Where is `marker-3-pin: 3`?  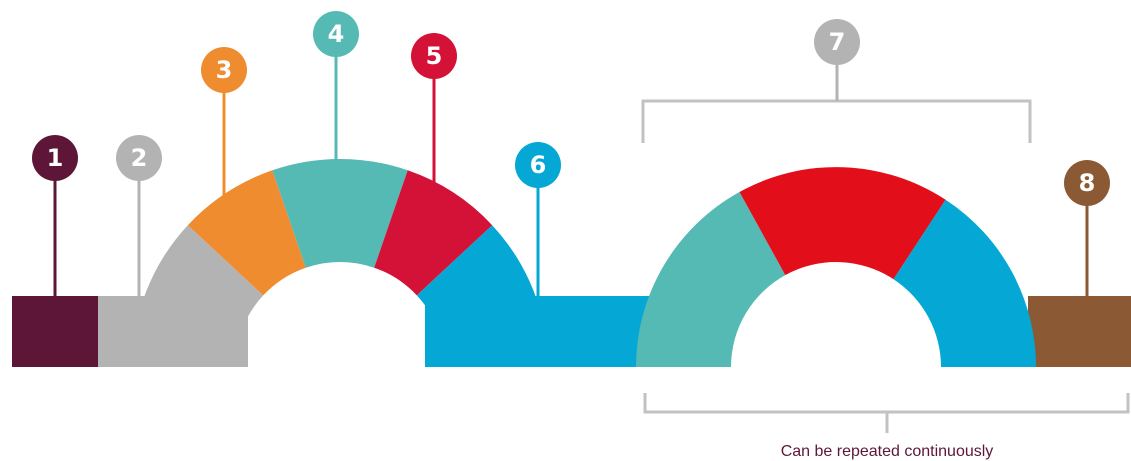 marker-3-pin: 3 is located at coordinates (224, 123).